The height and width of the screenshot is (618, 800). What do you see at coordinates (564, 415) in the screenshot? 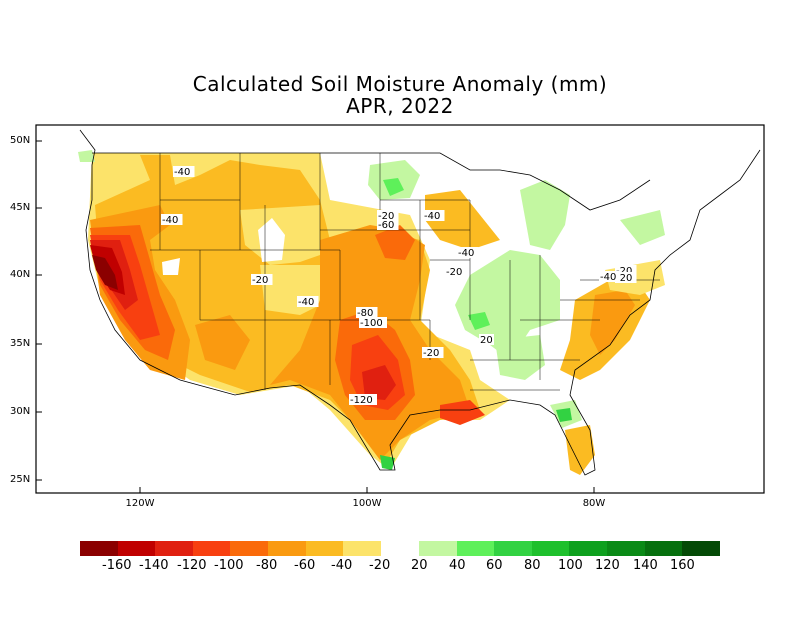
I see `region-green-florida` at bounding box center [564, 415].